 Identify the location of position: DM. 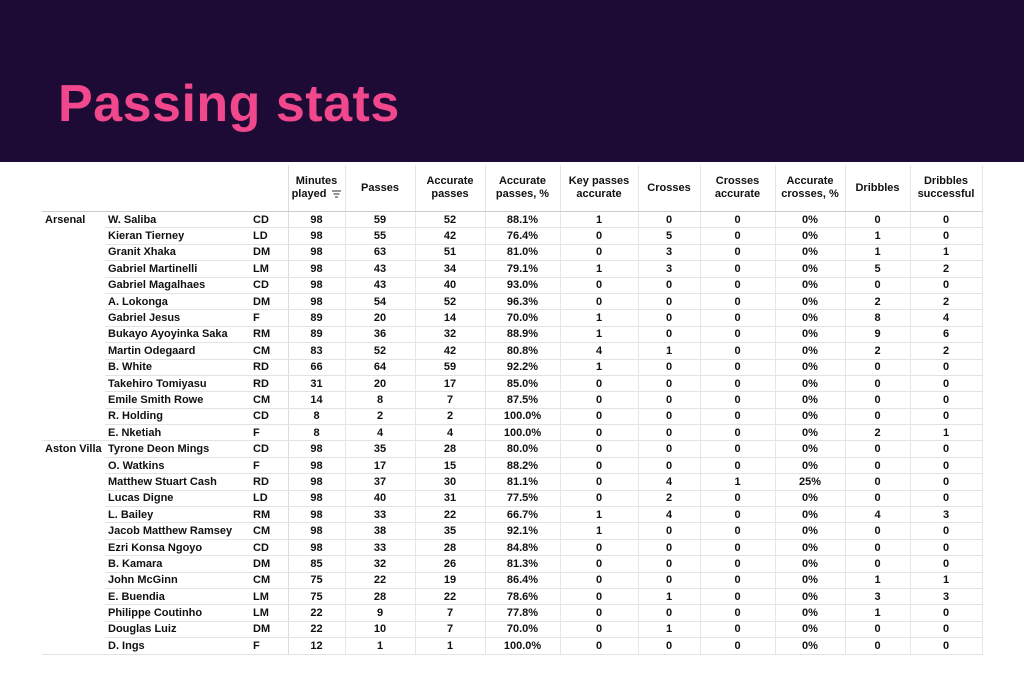
(269, 564).